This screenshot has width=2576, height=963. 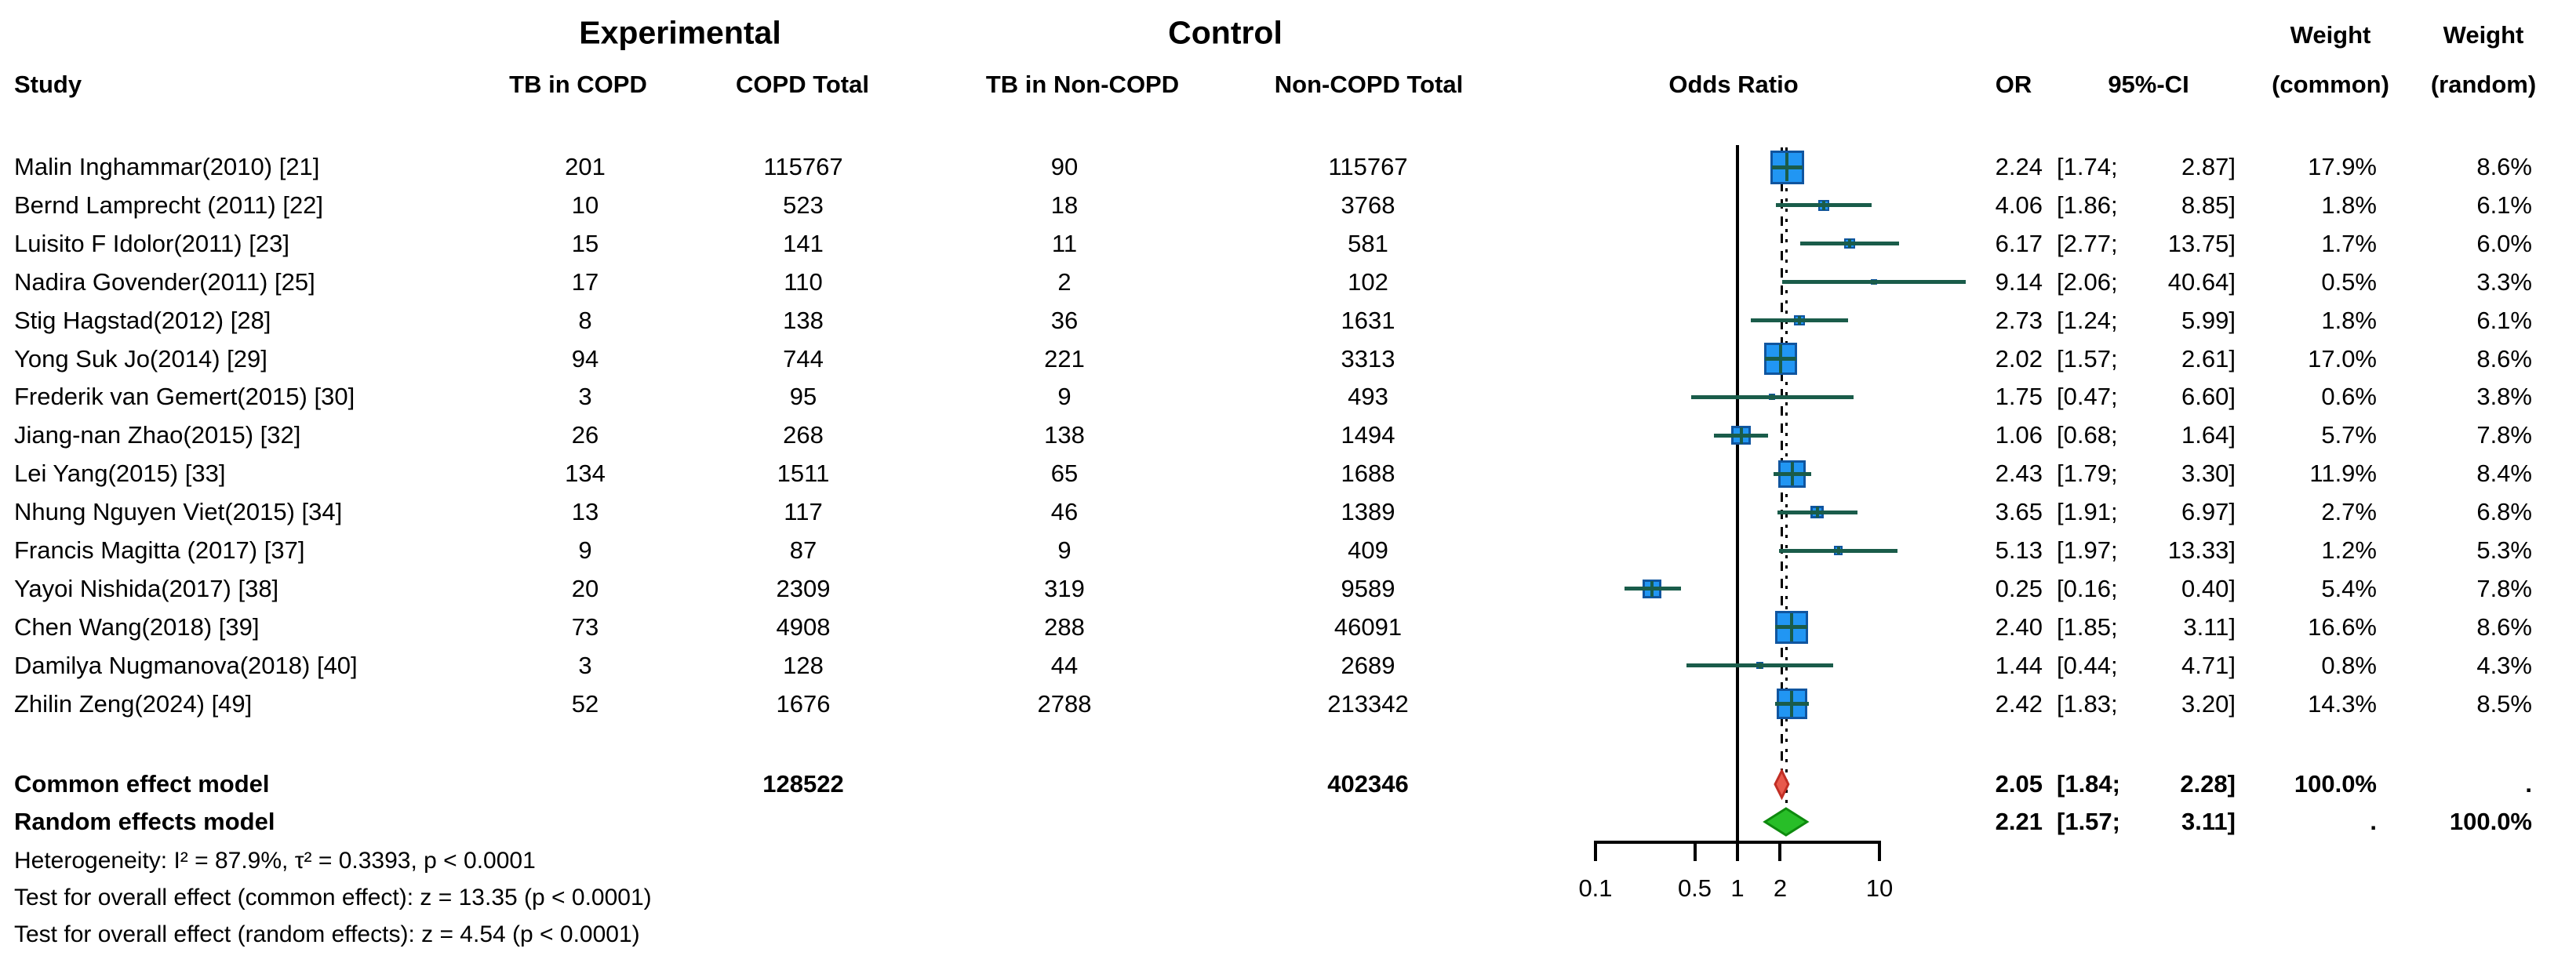 I want to click on ci-bound: 3.11], so click(x=2209, y=626).